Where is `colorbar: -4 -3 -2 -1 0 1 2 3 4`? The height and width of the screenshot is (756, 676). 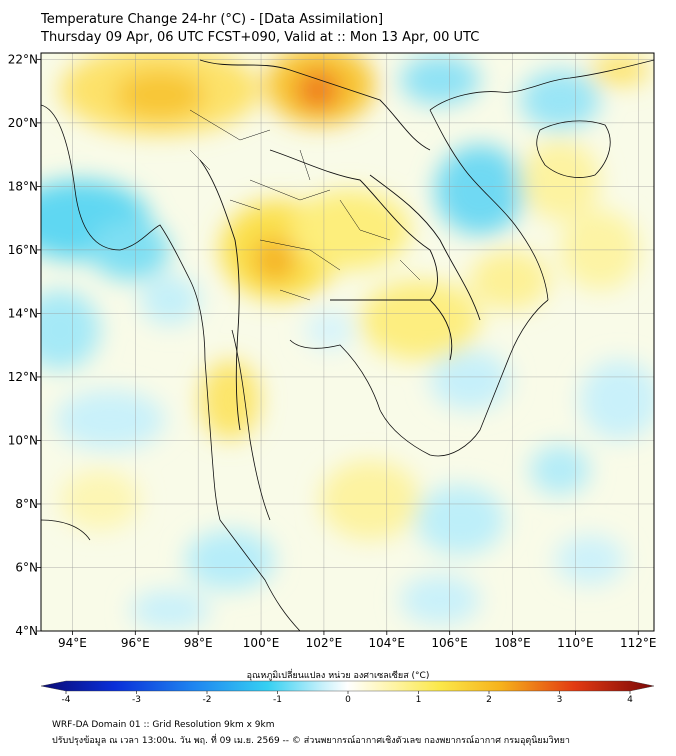
colorbar: -4 -3 -2 -1 0 1 2 3 4 is located at coordinates (347, 692).